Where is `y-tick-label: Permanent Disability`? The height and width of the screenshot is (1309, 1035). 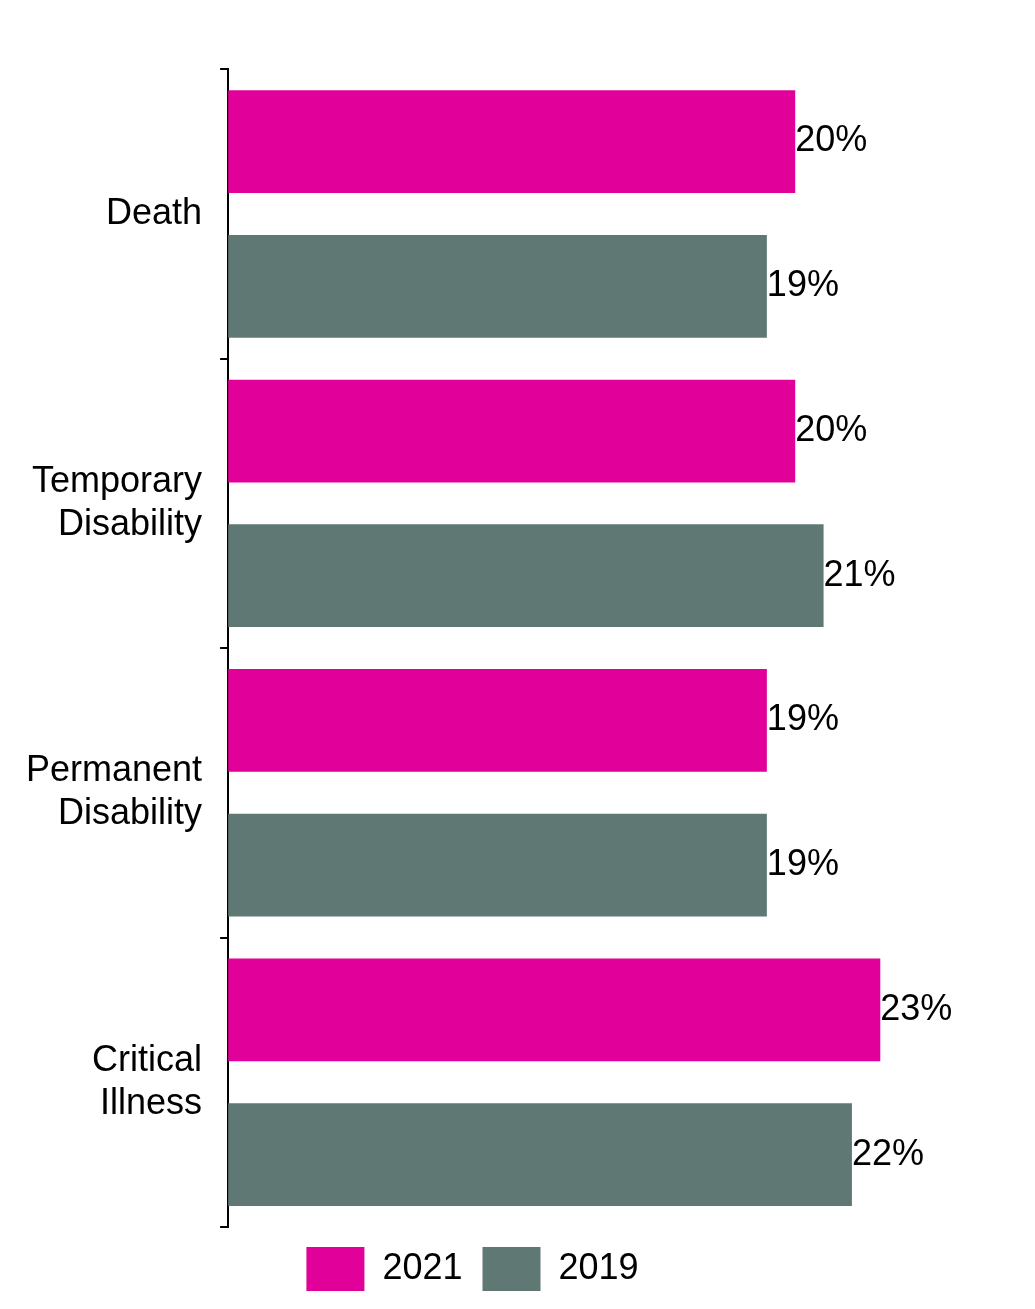
y-tick-label: Permanent Disability is located at coordinates (114, 790).